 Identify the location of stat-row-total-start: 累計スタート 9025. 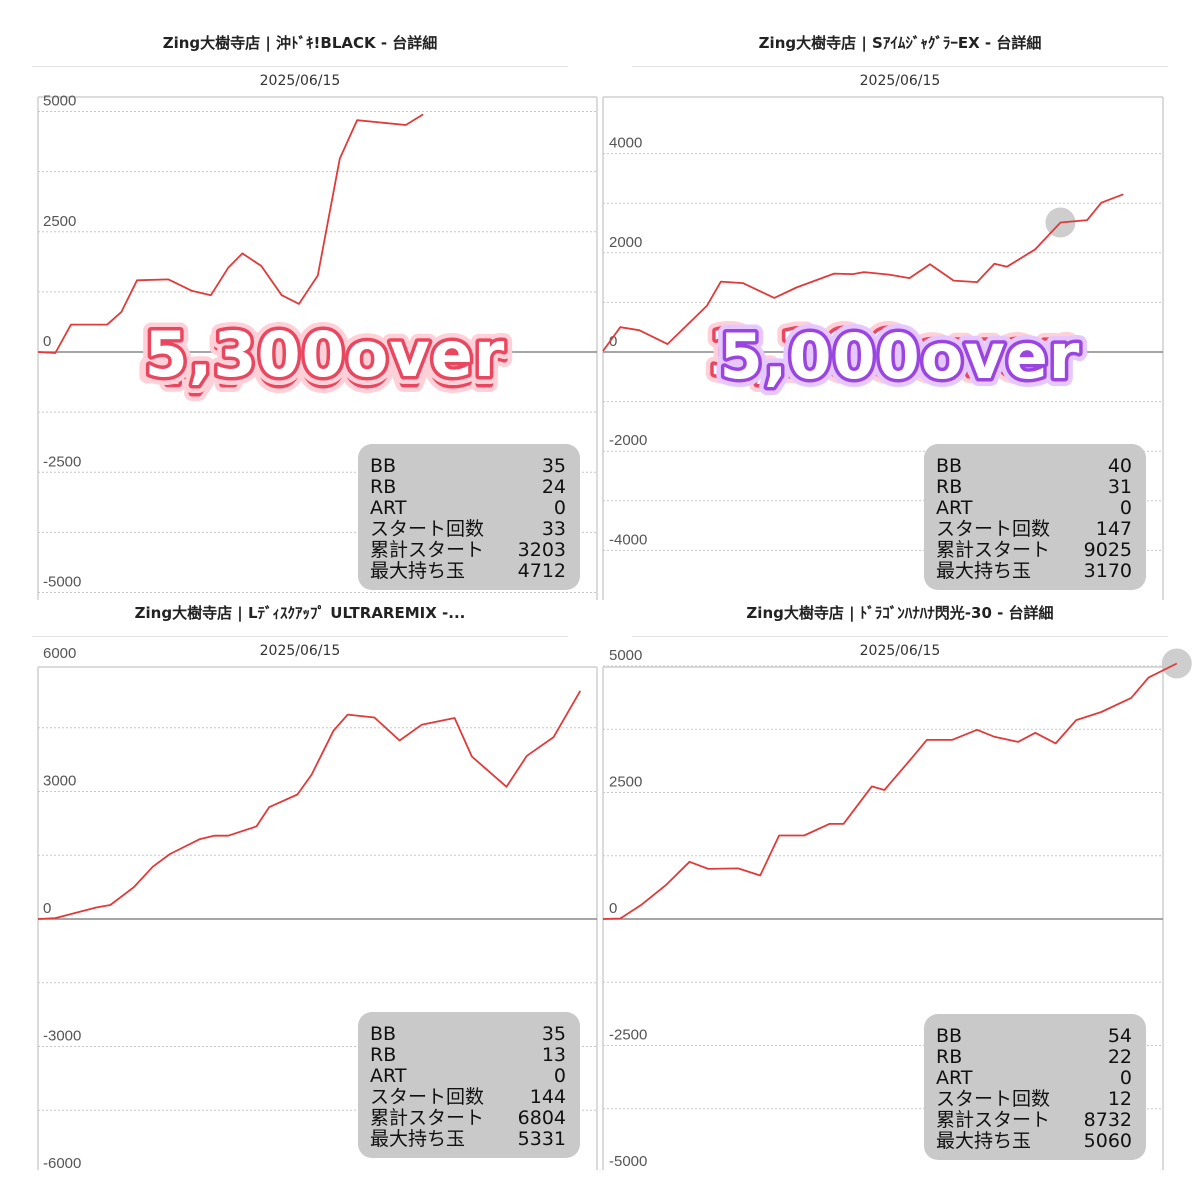
(1034, 550).